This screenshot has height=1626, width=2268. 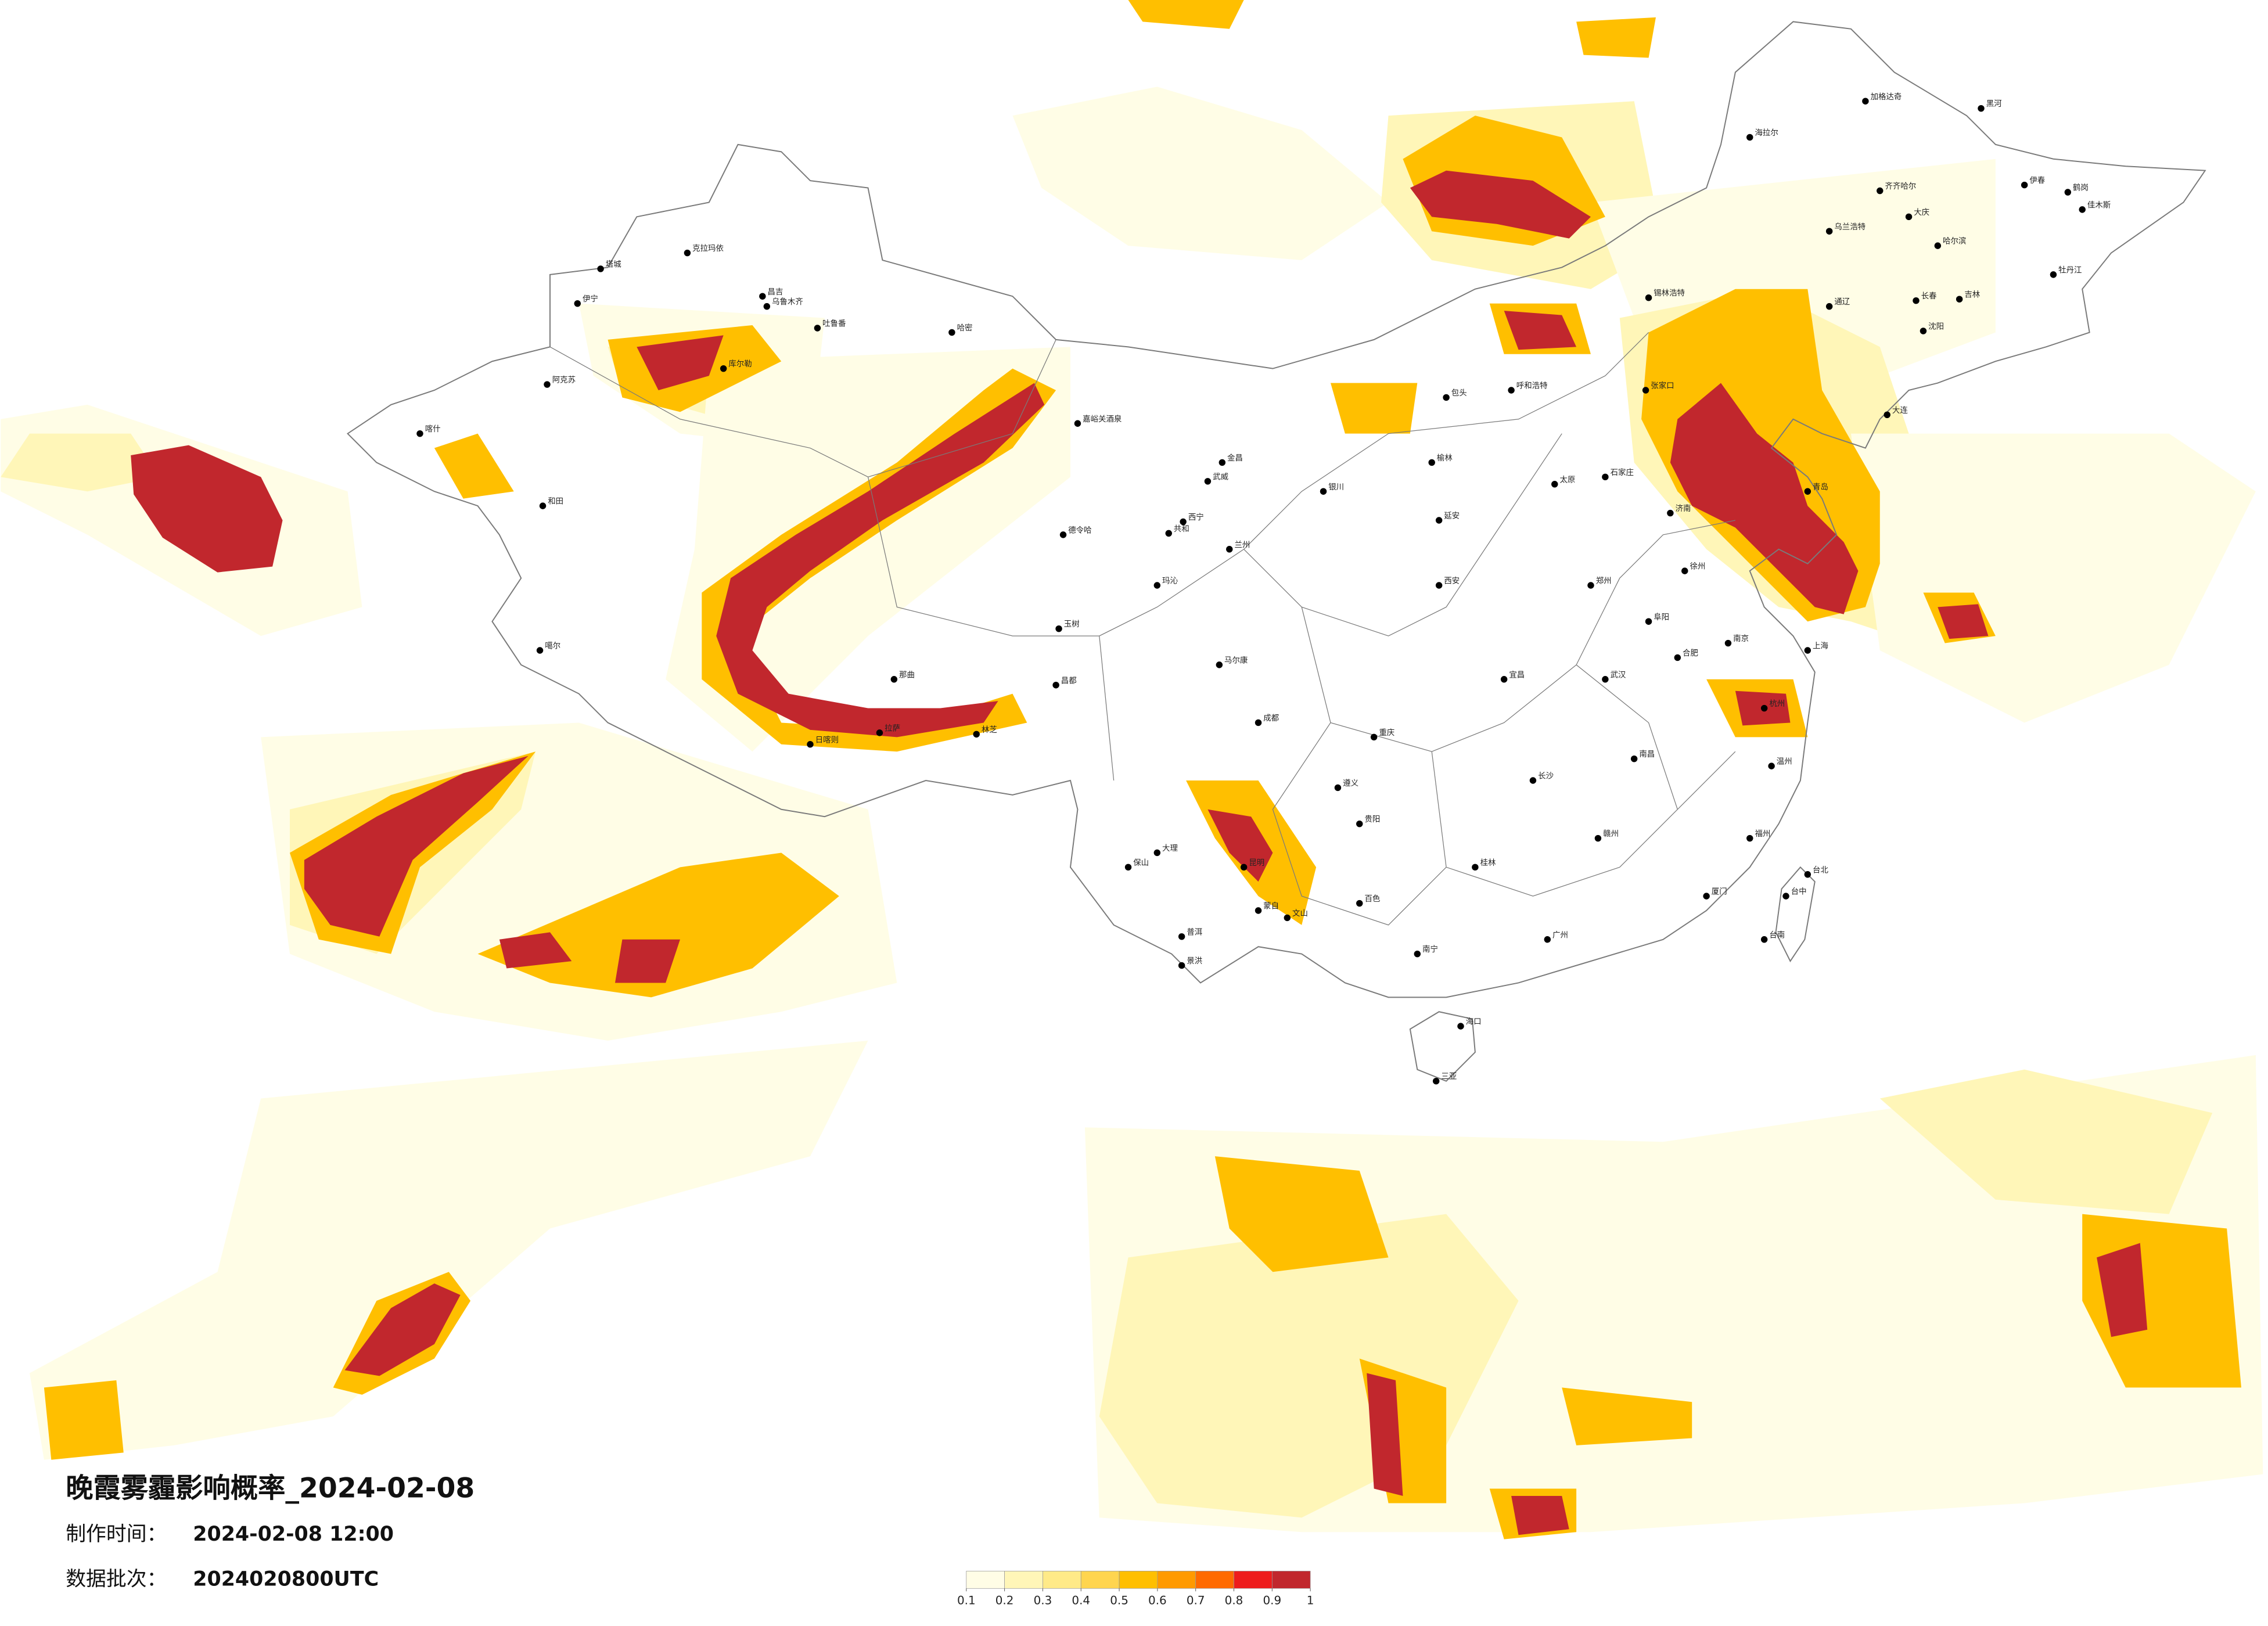 I want to click on city-label: 哈尔滨, so click(x=1954, y=241).